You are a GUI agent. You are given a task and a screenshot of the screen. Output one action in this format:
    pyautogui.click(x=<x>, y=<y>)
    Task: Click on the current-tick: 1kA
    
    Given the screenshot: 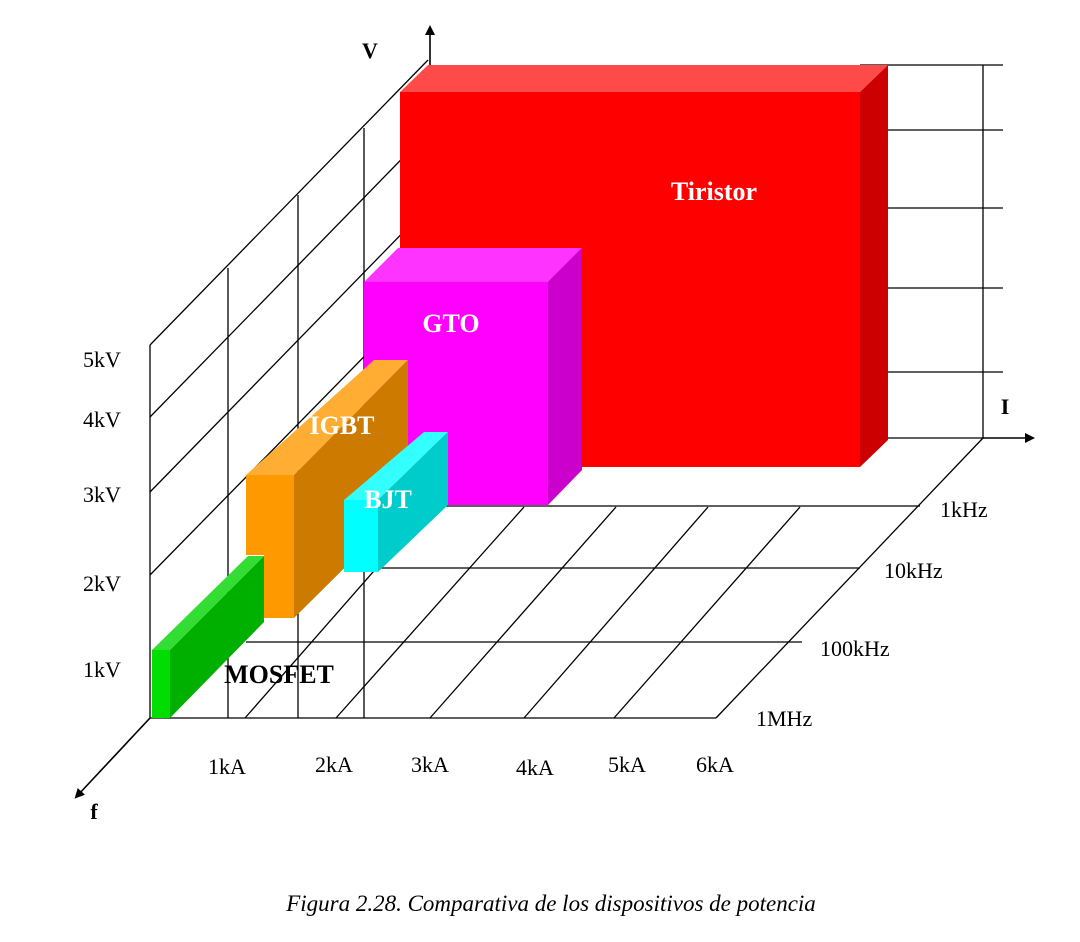 What is the action you would take?
    pyautogui.click(x=227, y=766)
    